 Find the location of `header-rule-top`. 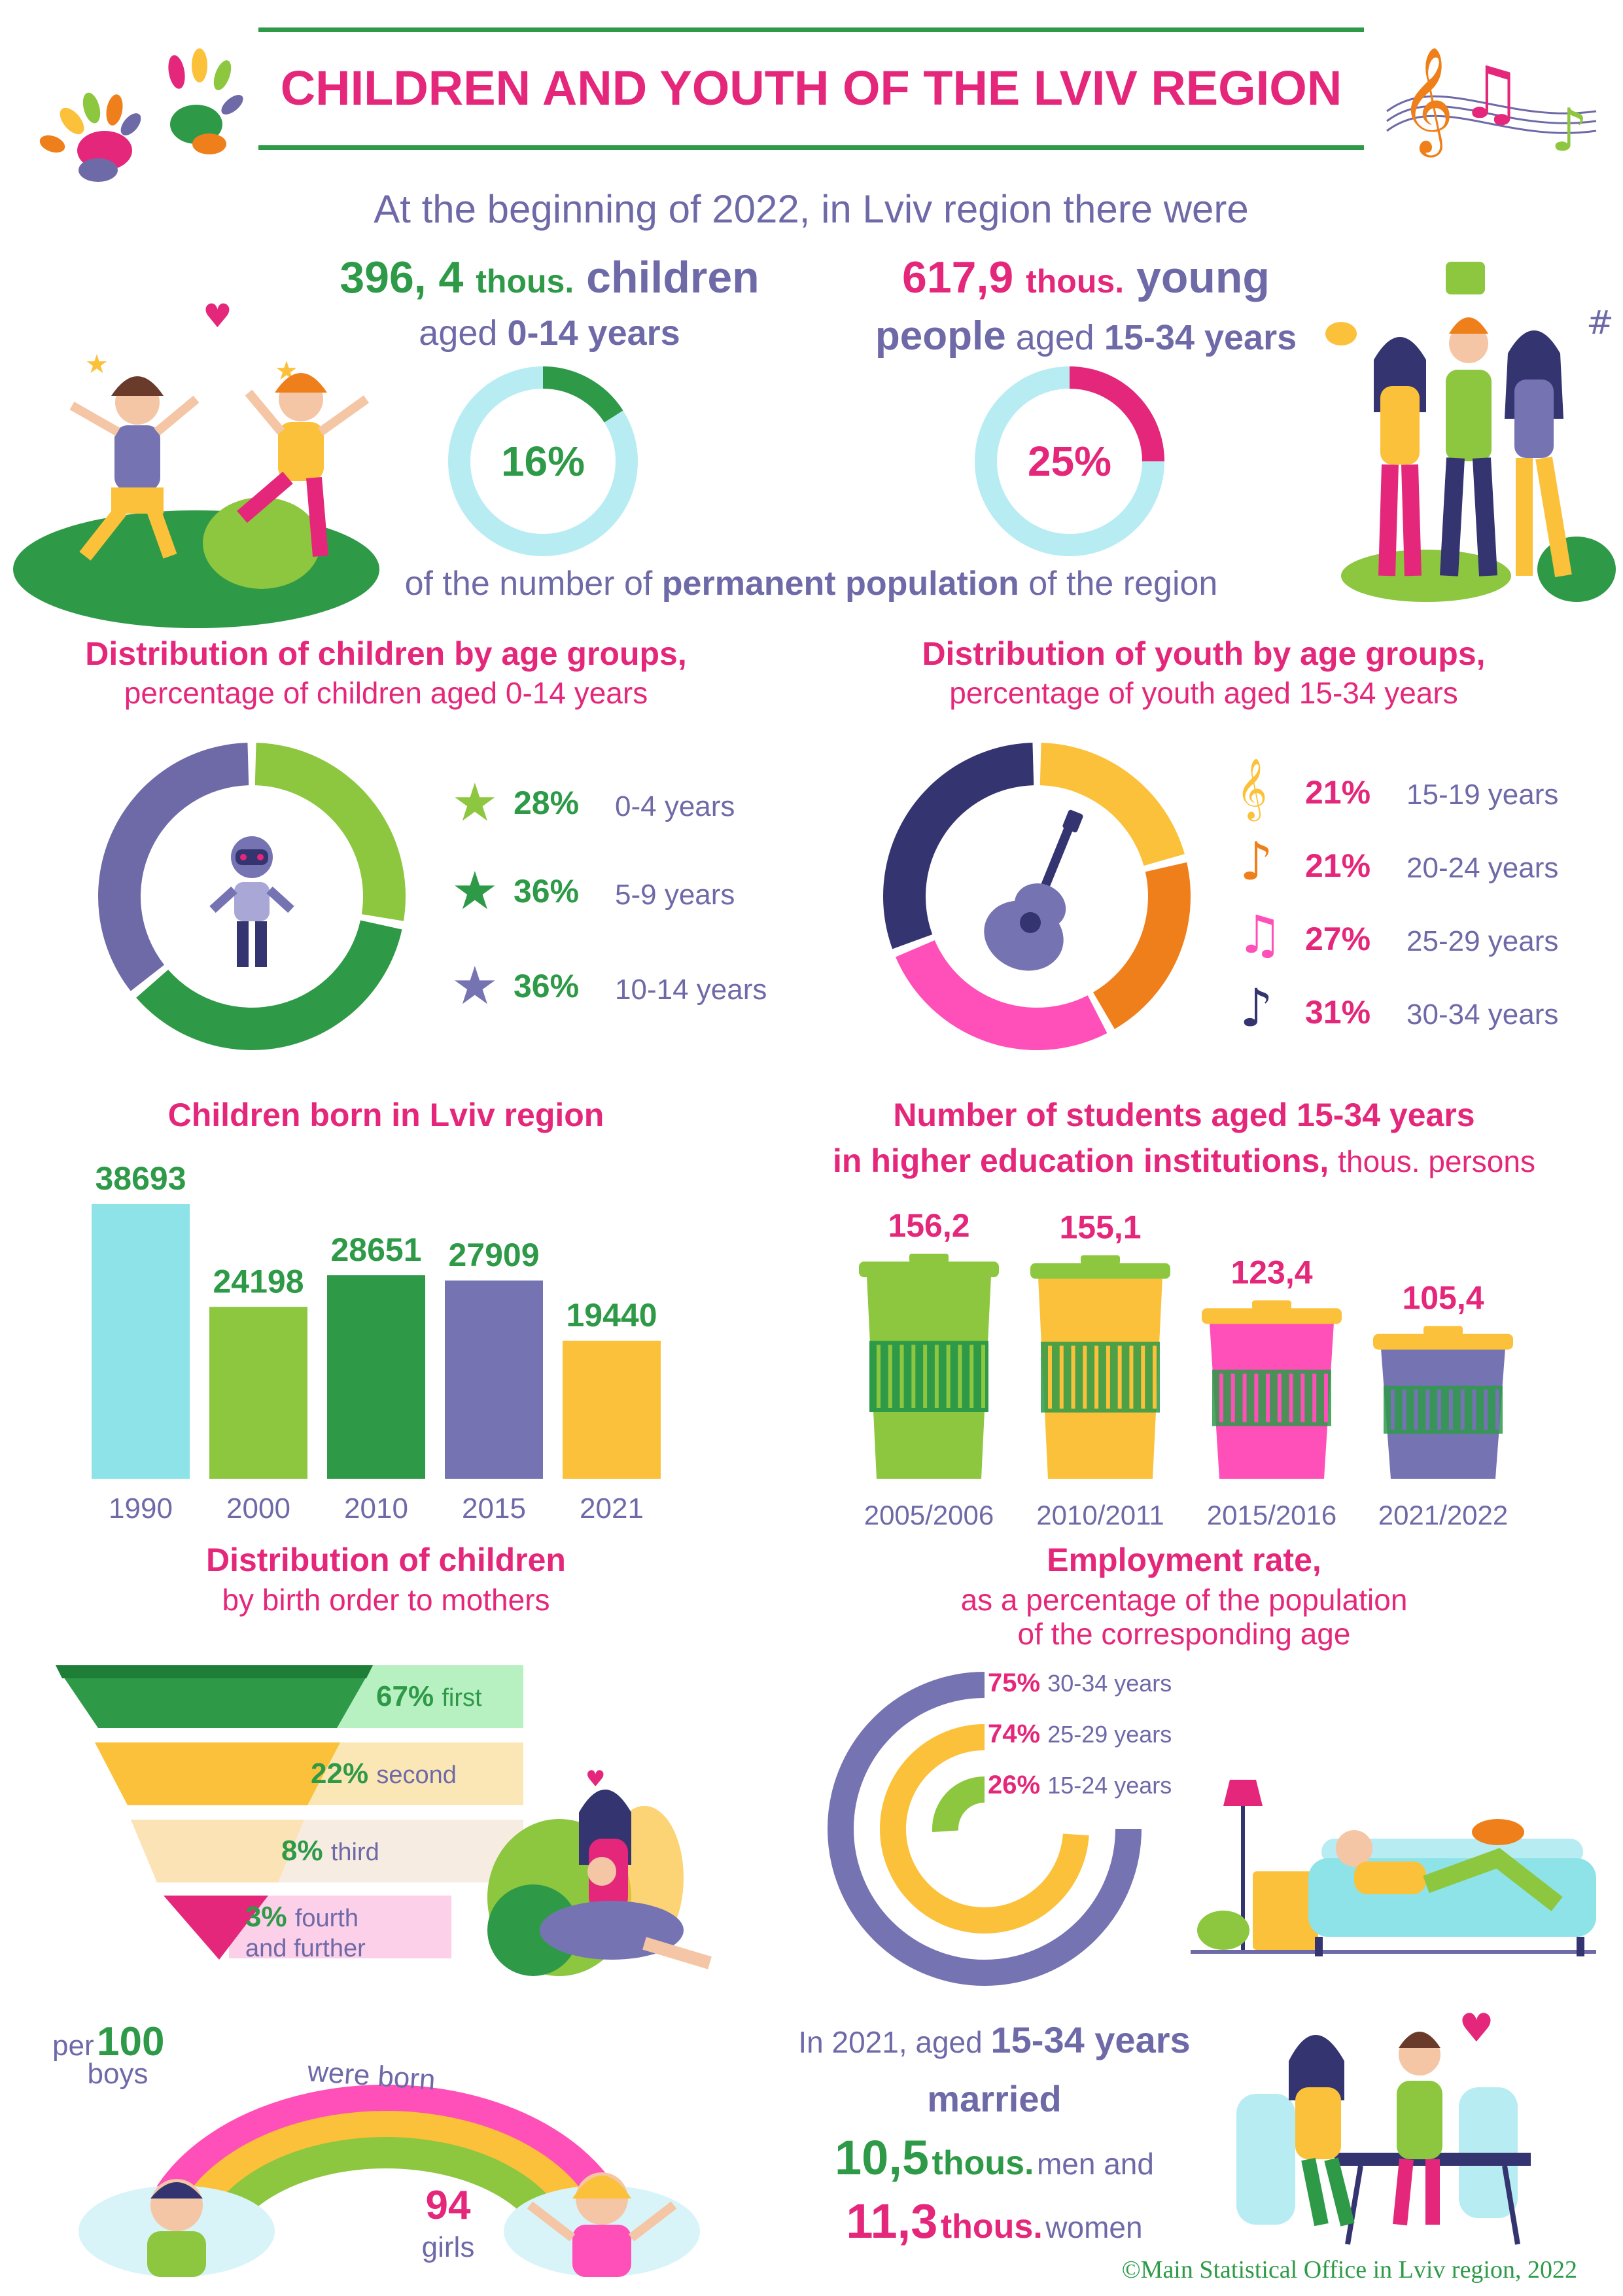

header-rule-top is located at coordinates (811, 29).